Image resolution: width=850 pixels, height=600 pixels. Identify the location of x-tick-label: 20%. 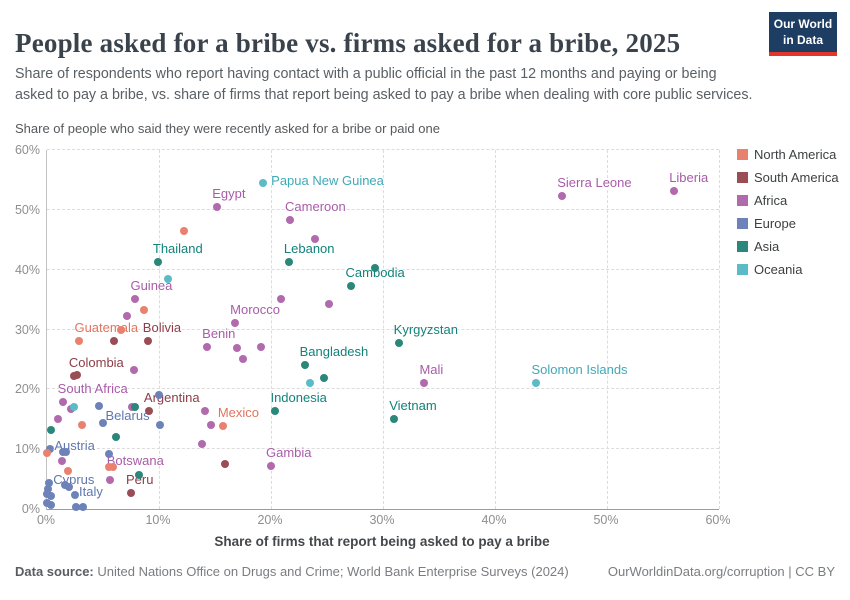
(270, 520).